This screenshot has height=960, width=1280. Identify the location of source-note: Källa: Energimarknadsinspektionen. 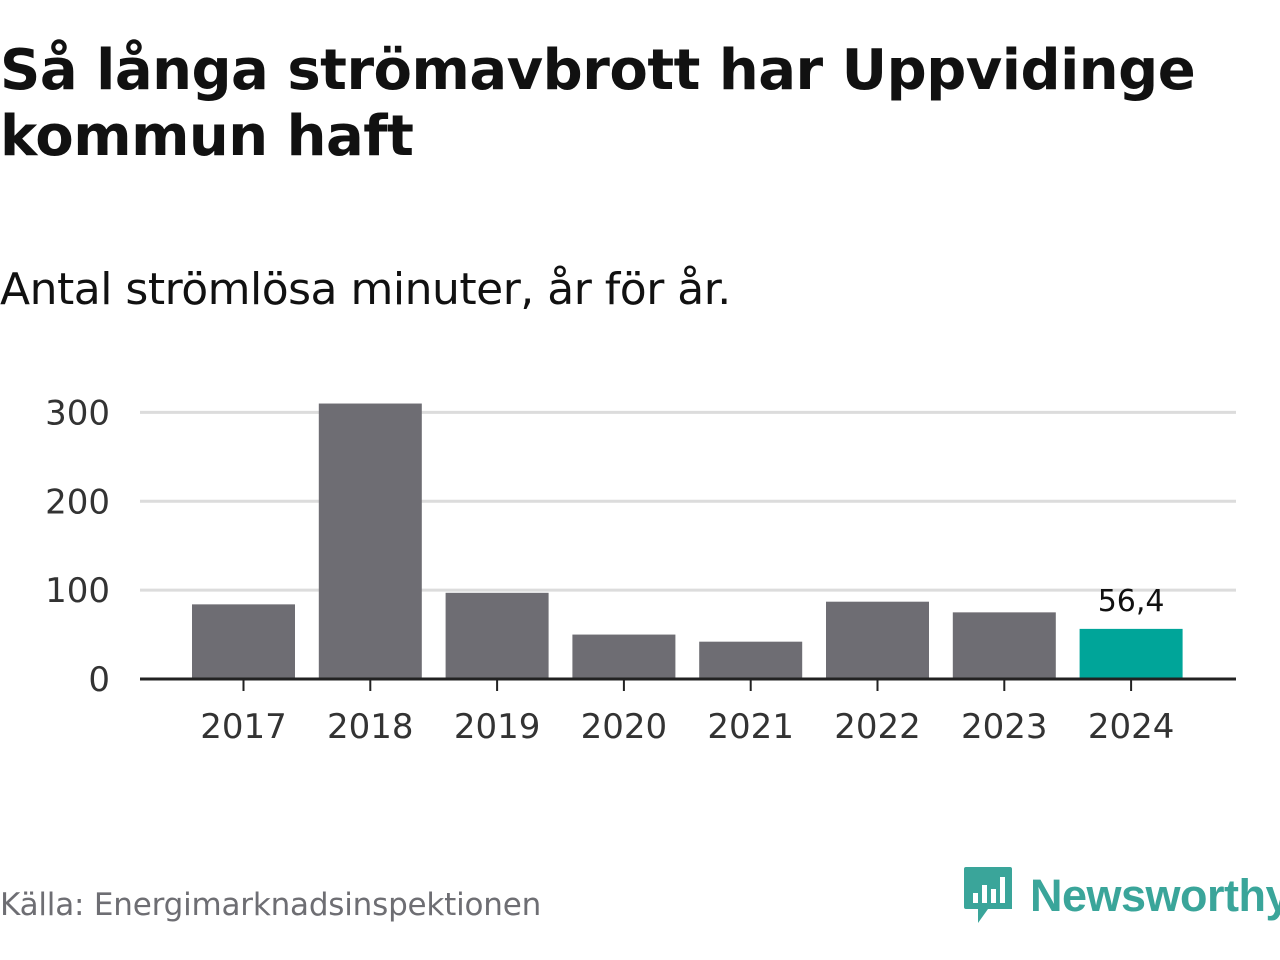
(271, 905).